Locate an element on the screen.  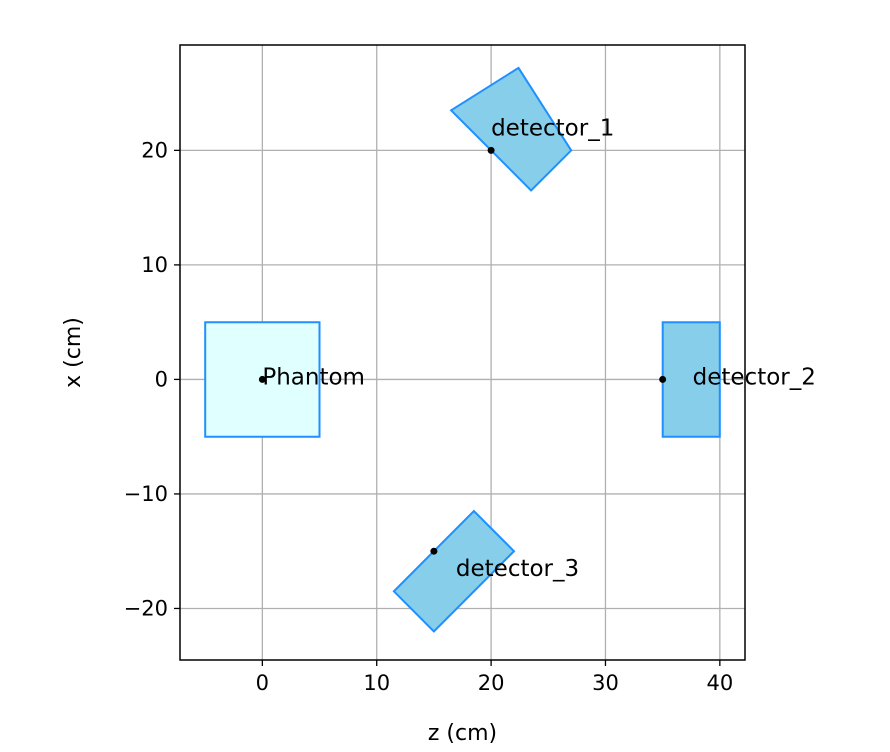
y-axis-label: x (cm) is located at coordinates (73, 352).